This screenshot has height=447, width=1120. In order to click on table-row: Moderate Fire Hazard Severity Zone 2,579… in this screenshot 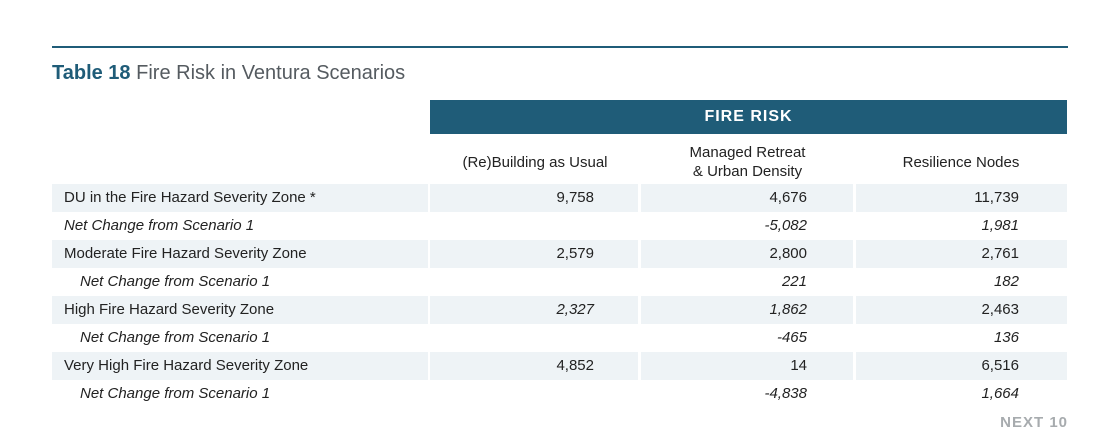, I will do `click(559, 254)`.